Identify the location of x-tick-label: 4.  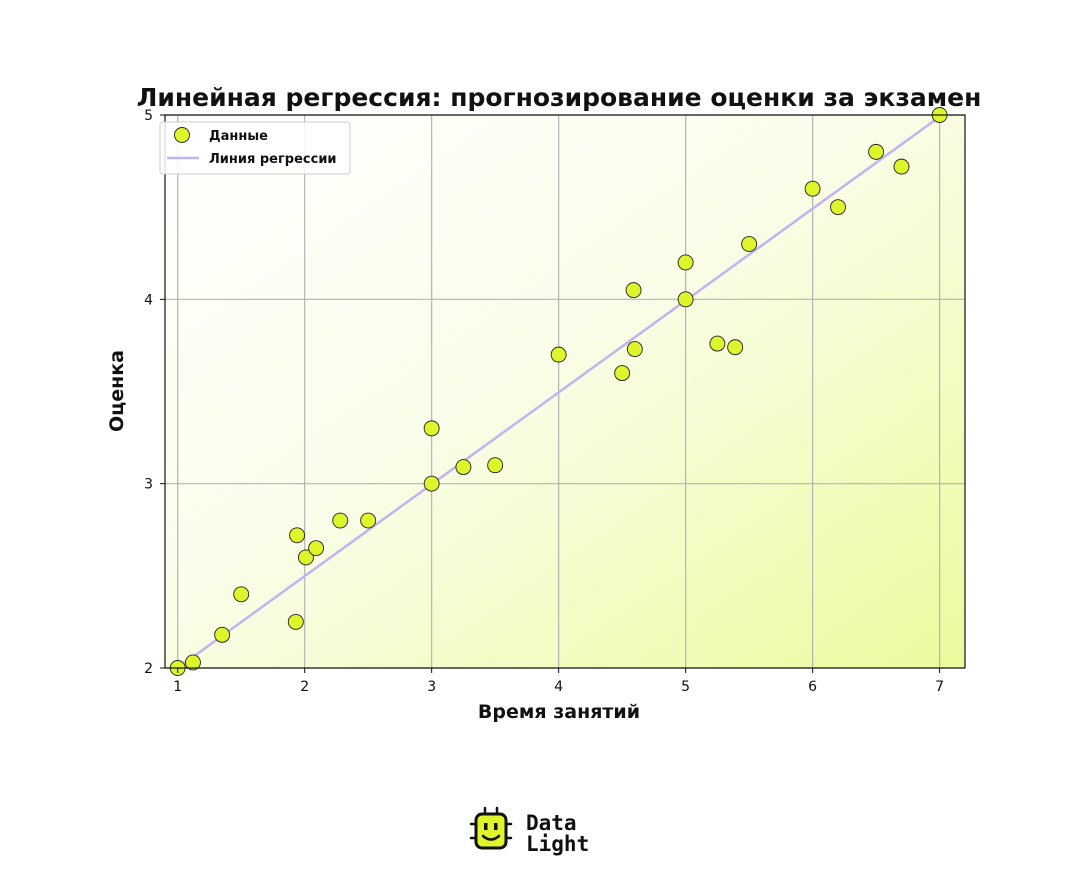
(558, 687).